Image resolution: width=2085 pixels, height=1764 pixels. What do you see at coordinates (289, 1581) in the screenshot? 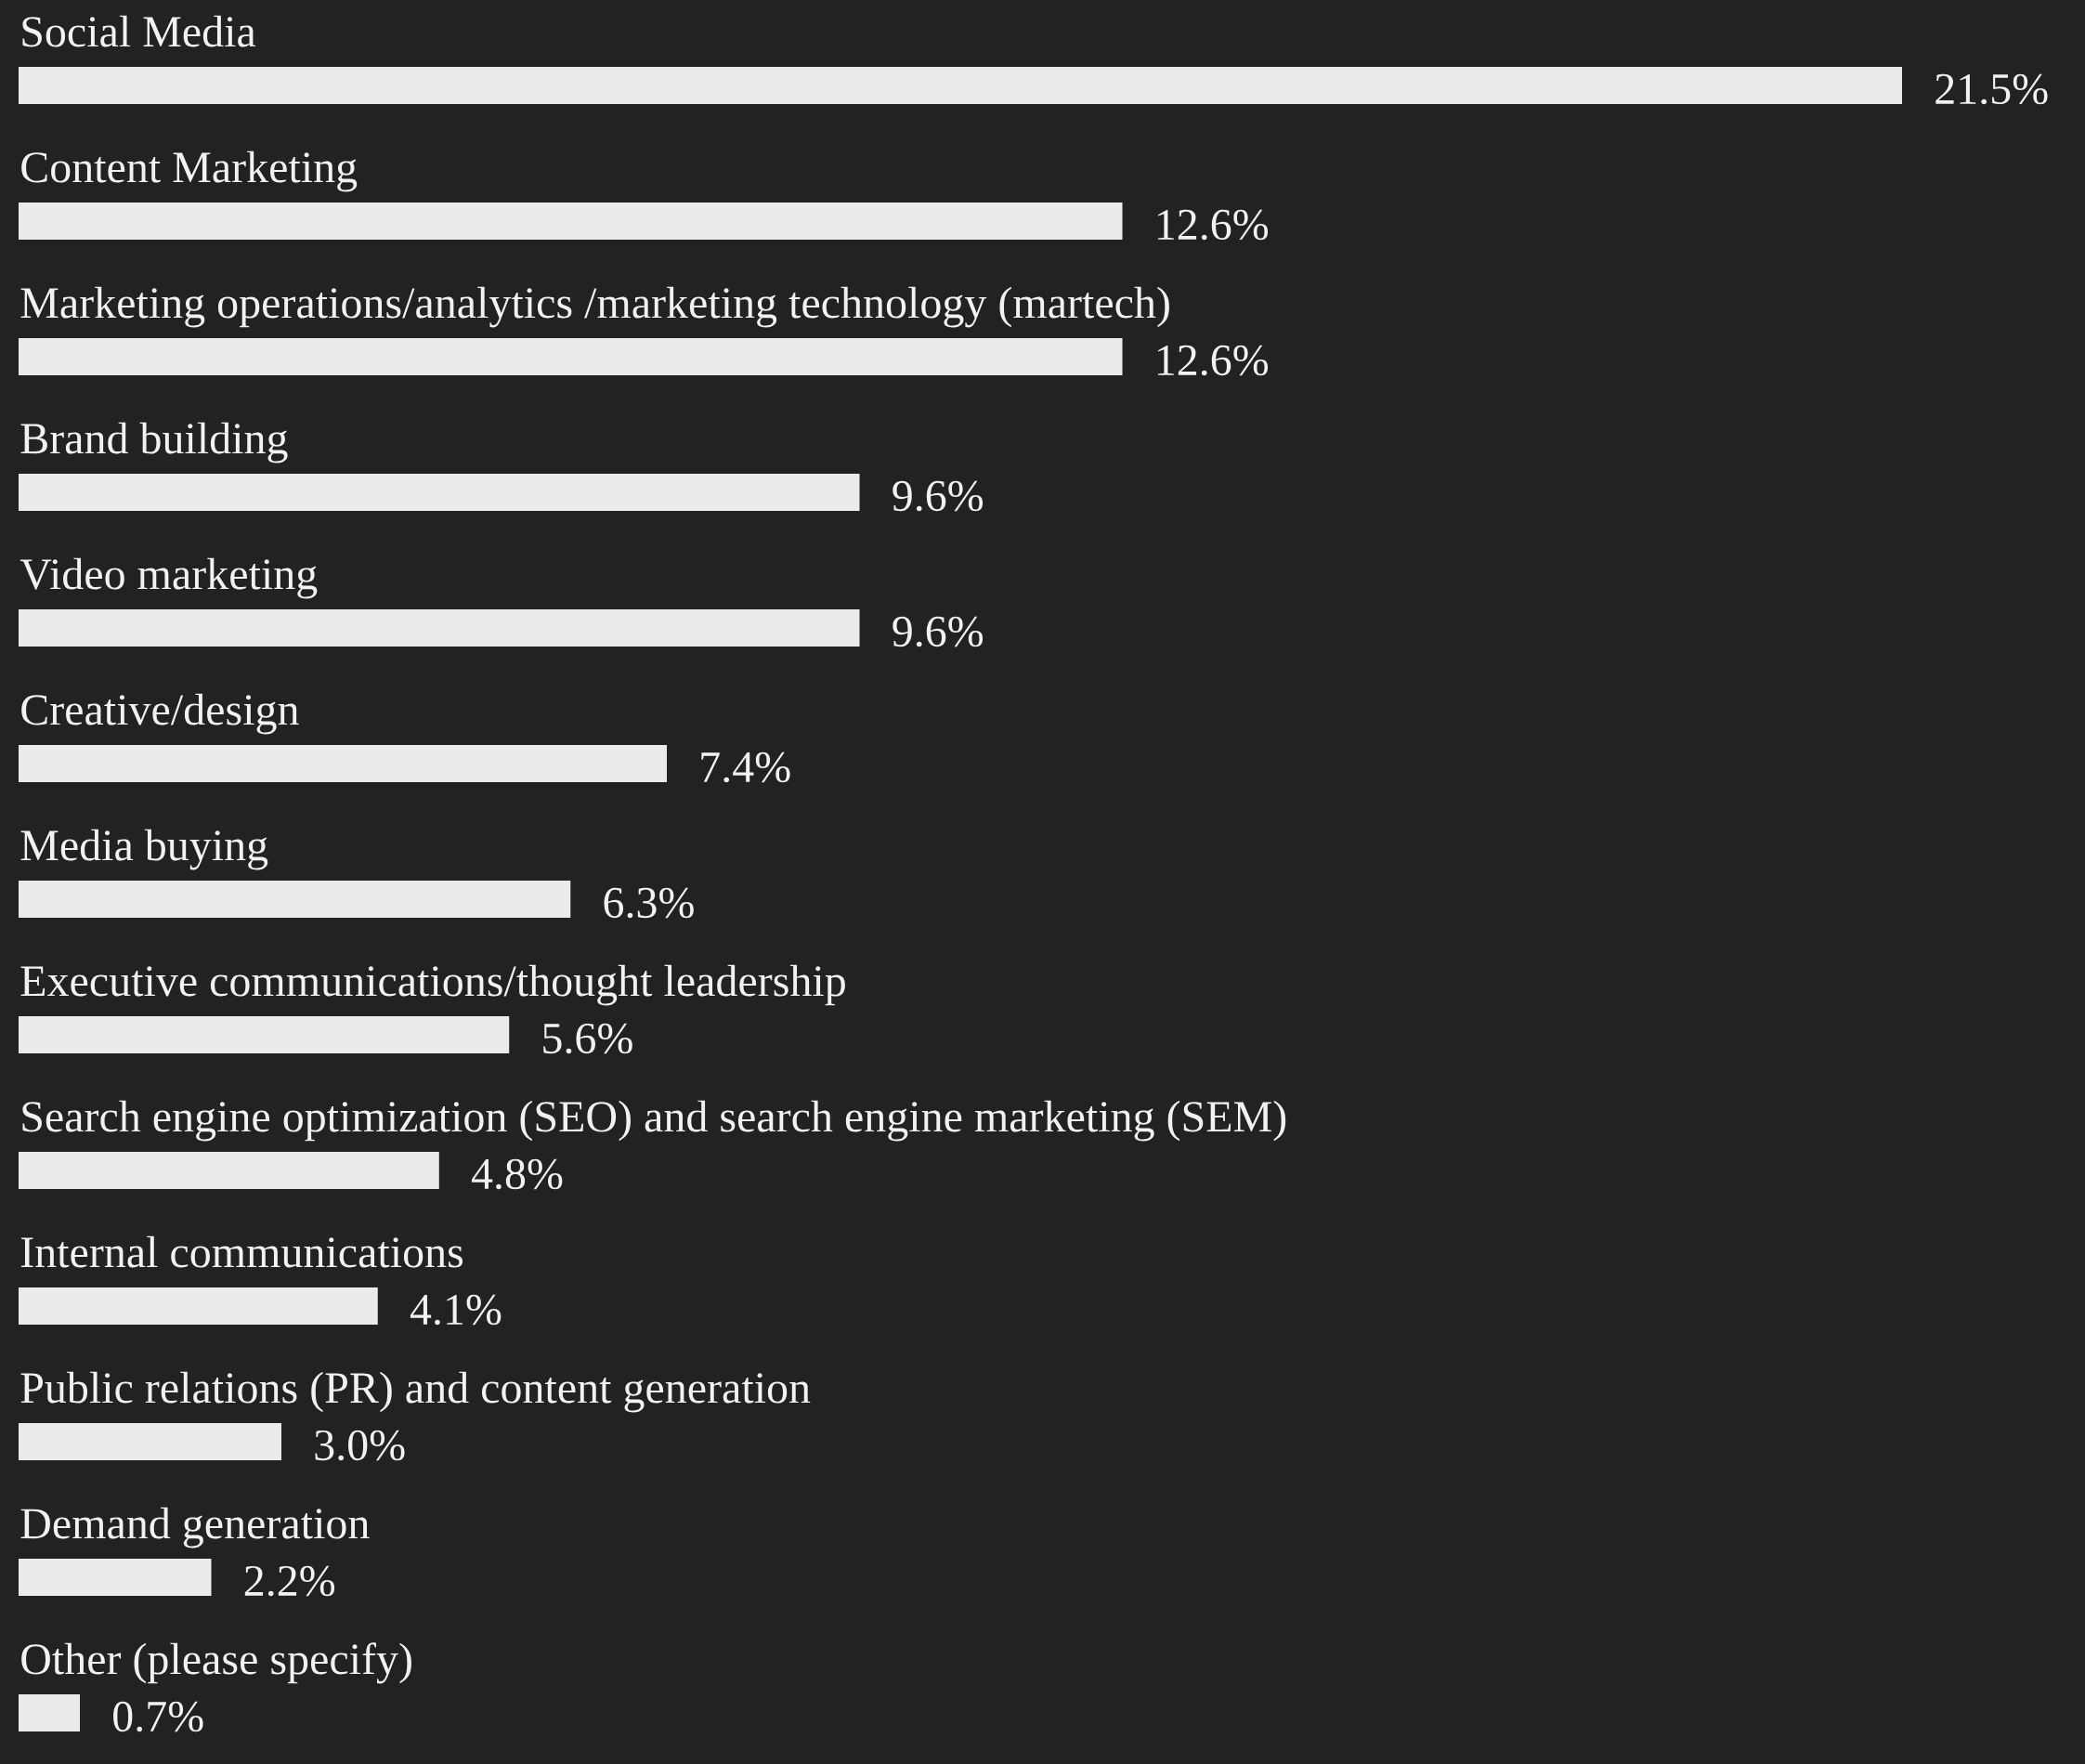
I see `data-label: 2.2%` at bounding box center [289, 1581].